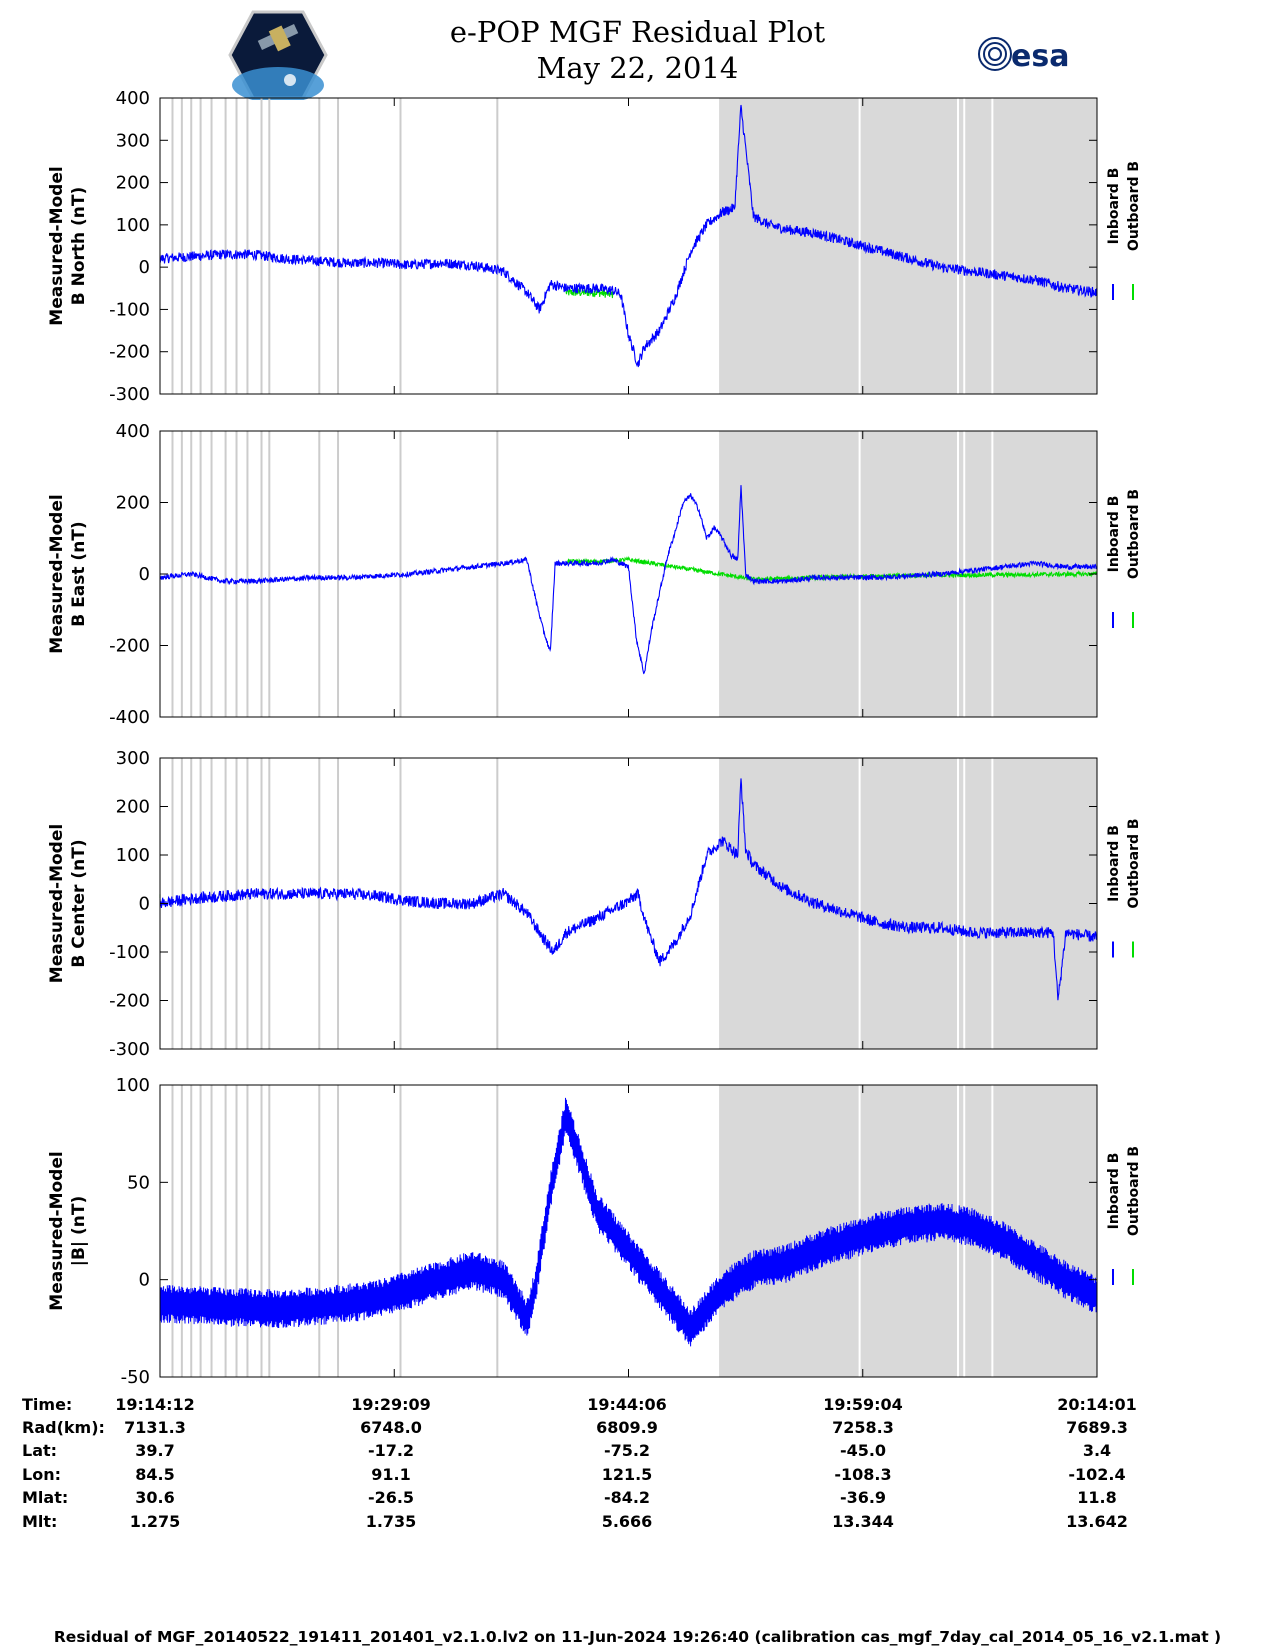  I want to click on esa-logo: esa, so click(1023, 55).